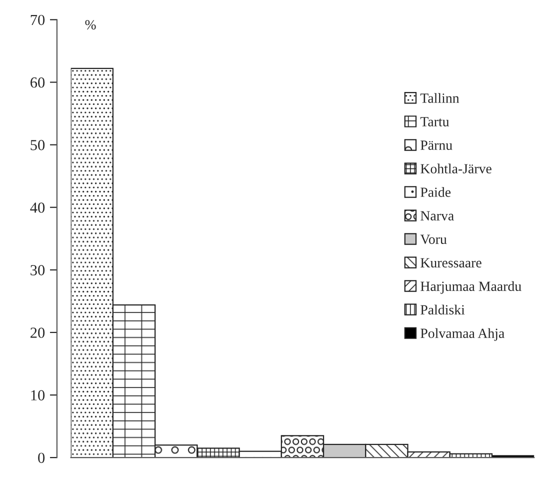  Describe the element at coordinates (41, 458) in the screenshot. I see `y-tick-label: 0` at that location.